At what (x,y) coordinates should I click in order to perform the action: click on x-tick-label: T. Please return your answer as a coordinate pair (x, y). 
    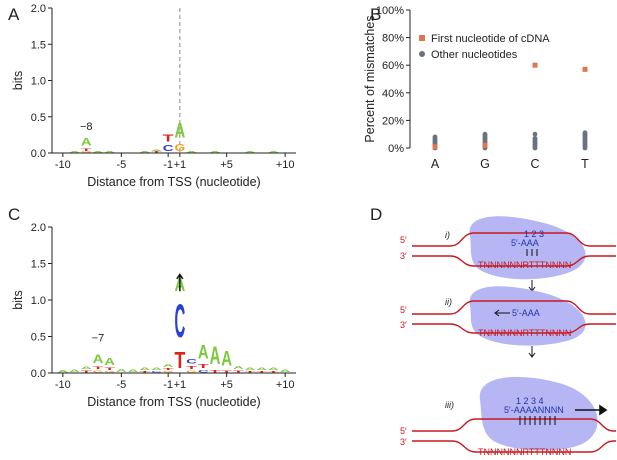
    Looking at the image, I should click on (585, 164).